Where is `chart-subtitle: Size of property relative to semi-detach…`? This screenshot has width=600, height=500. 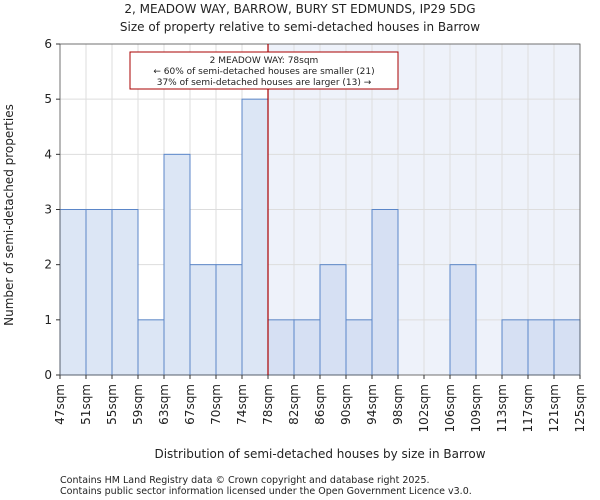 chart-subtitle: Size of property relative to semi-detach… is located at coordinates (300, 27).